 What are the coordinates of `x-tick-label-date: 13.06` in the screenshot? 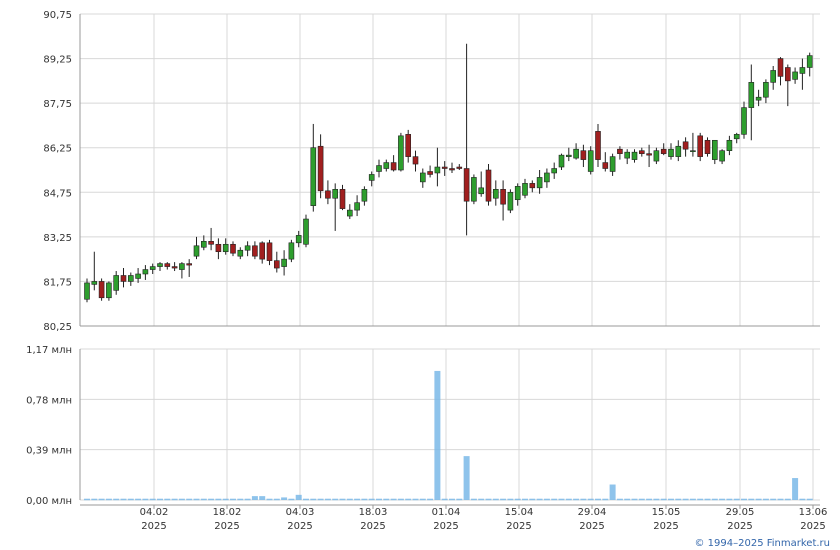 It's located at (813, 512).